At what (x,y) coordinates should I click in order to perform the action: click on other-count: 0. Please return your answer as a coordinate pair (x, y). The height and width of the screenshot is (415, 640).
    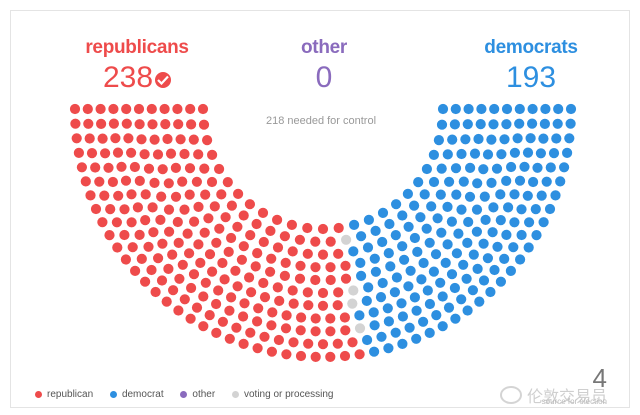
    Looking at the image, I should click on (324, 77).